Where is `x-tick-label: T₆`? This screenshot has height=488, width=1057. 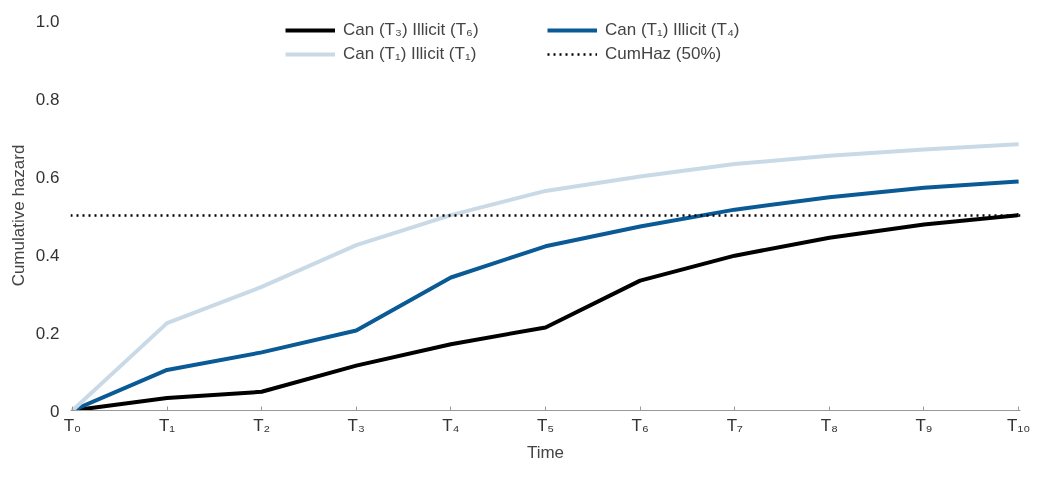
x-tick-label: T₆ is located at coordinates (640, 425).